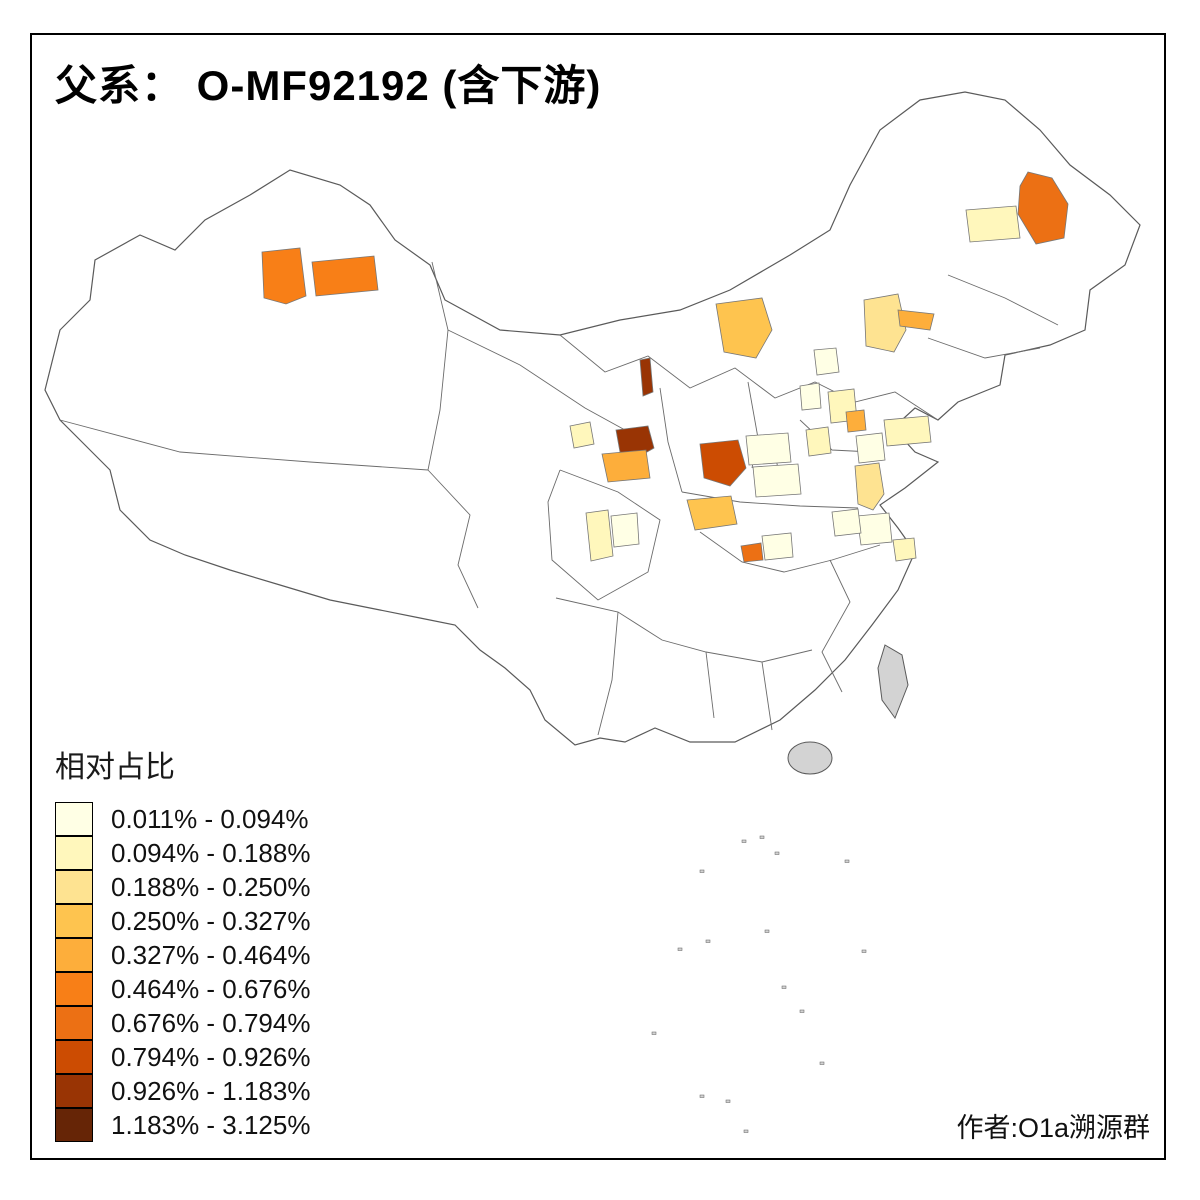 Image resolution: width=1200 pixels, height=1200 pixels. I want to click on map-region-chengde-pale, so click(826, 361).